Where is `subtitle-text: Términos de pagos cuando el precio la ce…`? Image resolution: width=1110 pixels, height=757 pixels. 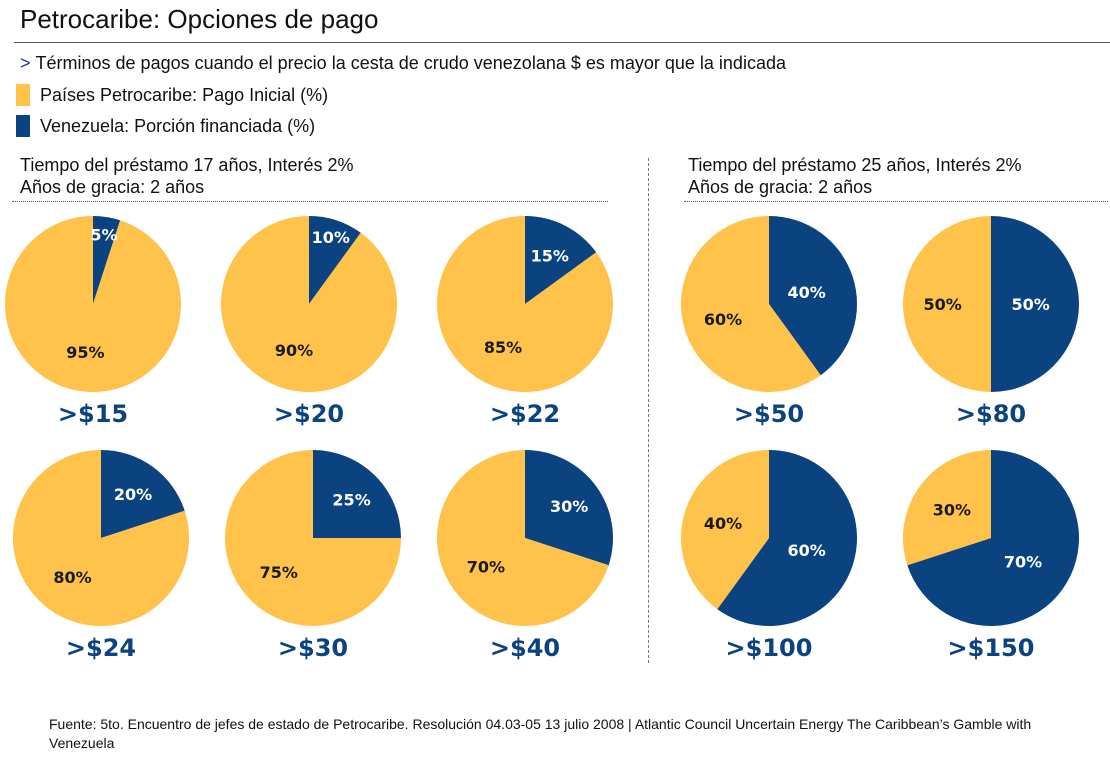
subtitle-text: Términos de pagos cuando el precio la ce… is located at coordinates (410, 63).